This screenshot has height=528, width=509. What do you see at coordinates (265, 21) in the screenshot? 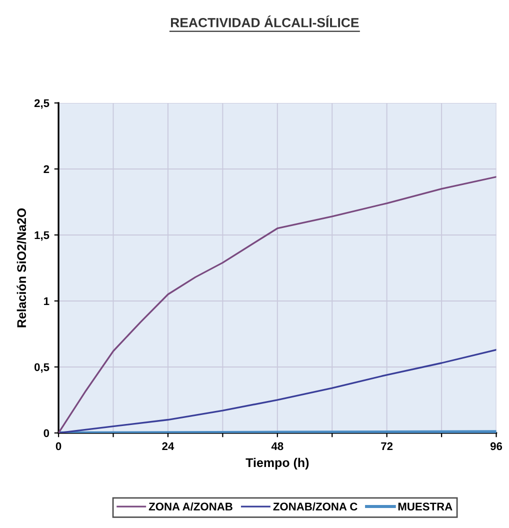
I see `chart-title: REACTIVIDAD ÁLCALI-SÍLICE` at bounding box center [265, 21].